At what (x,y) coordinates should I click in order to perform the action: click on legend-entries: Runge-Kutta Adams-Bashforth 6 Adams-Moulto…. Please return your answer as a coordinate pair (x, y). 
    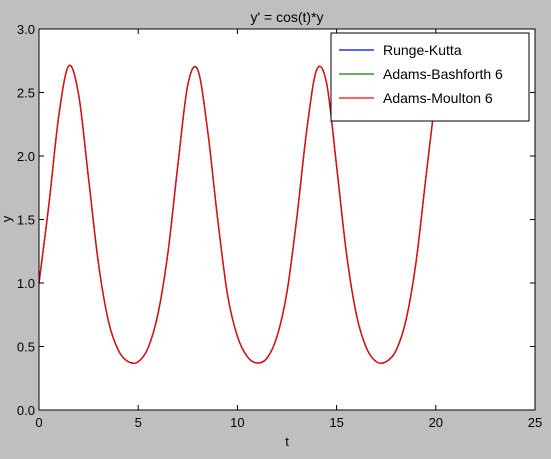
    Looking at the image, I should click on (421, 74).